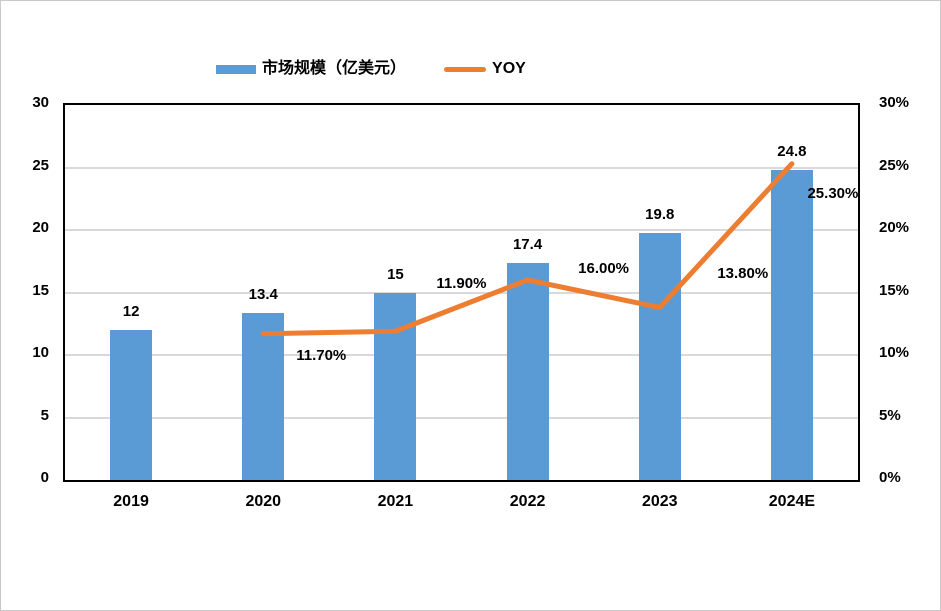  I want to click on chart-legend: 市场规模（亿美元） YOY, so click(371, 69).